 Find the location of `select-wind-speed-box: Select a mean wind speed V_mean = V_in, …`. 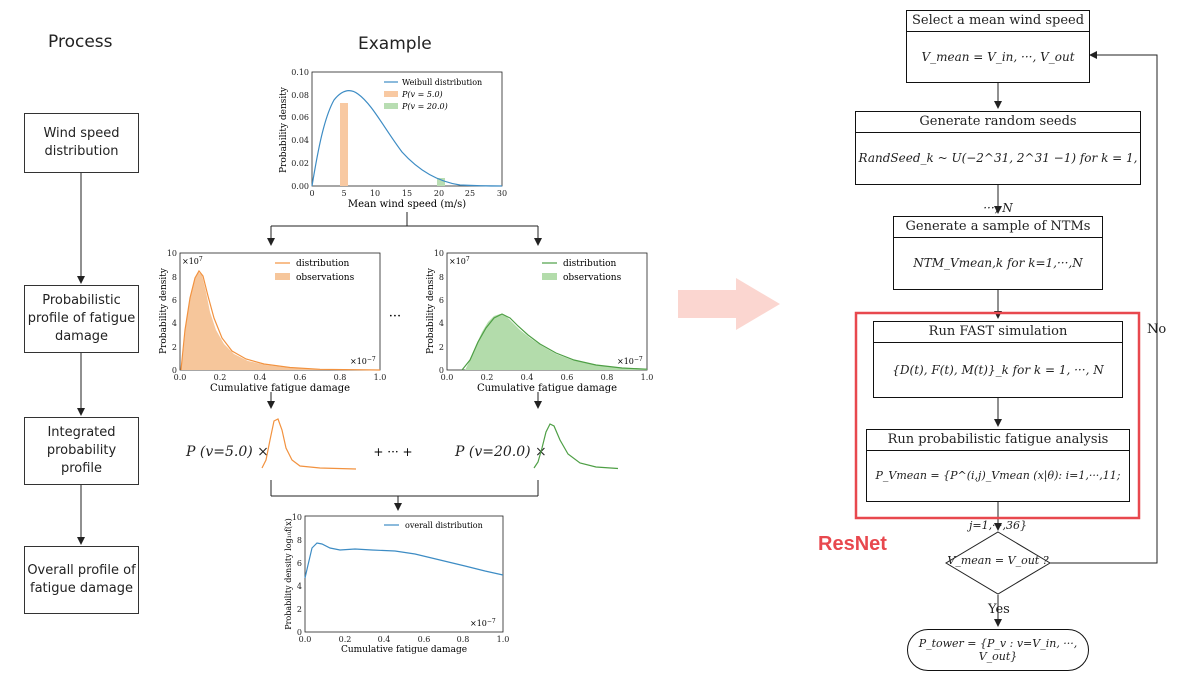

select-wind-speed-box: Select a mean wind speed V_mean = V_in, … is located at coordinates (998, 46).